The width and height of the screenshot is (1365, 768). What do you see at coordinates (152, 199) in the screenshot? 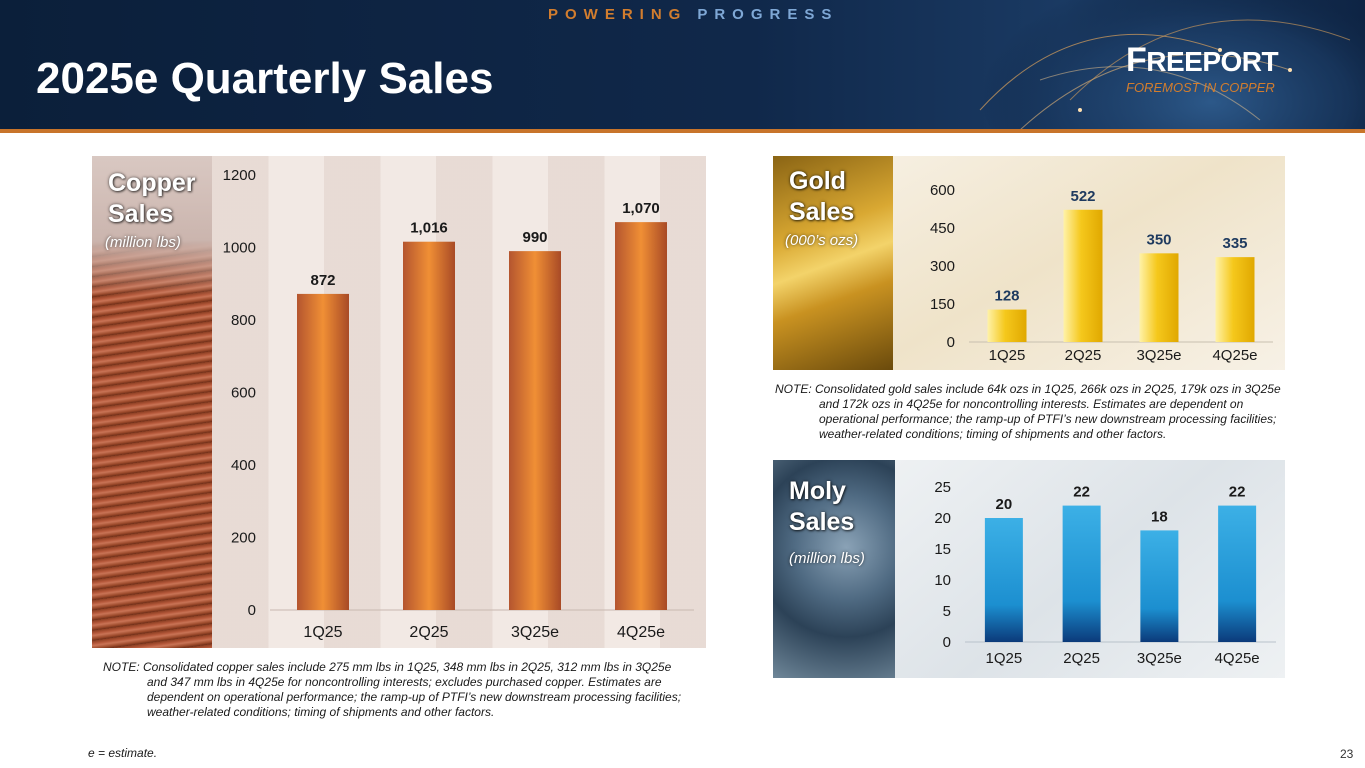
I see `copper-panel-title: Copper Sales` at bounding box center [152, 199].